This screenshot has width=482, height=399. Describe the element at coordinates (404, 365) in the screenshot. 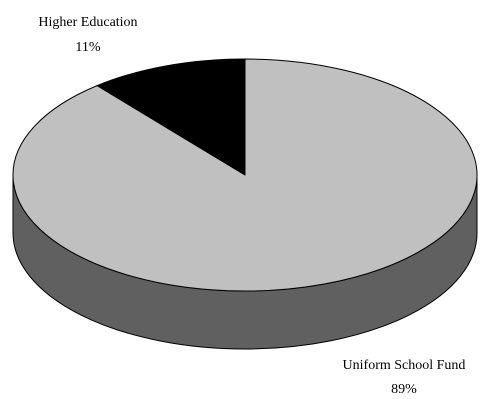

I see `slice-label-uniform-school-fund: Uniform School Fund` at that location.